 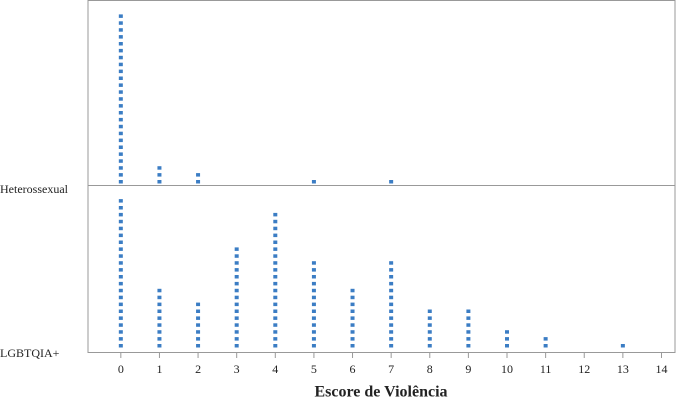 I want to click on x-tick-label: 5, so click(x=314, y=369).